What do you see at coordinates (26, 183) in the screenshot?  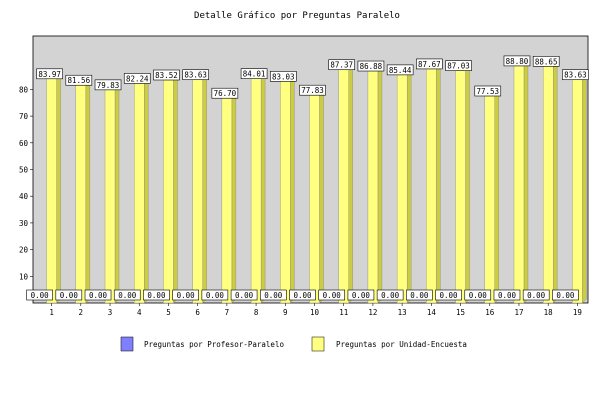 I see `y-axis: 10 20 30 40 50 60 70 80` at bounding box center [26, 183].